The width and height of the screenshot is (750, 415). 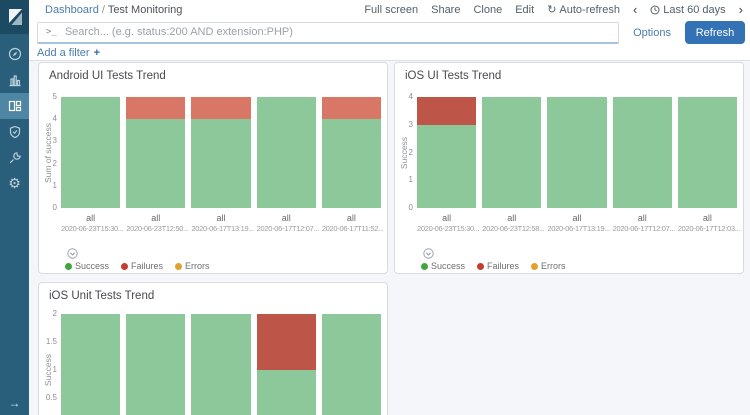 I want to click on panel-title: Android UI Tests Trend, so click(x=107, y=76).